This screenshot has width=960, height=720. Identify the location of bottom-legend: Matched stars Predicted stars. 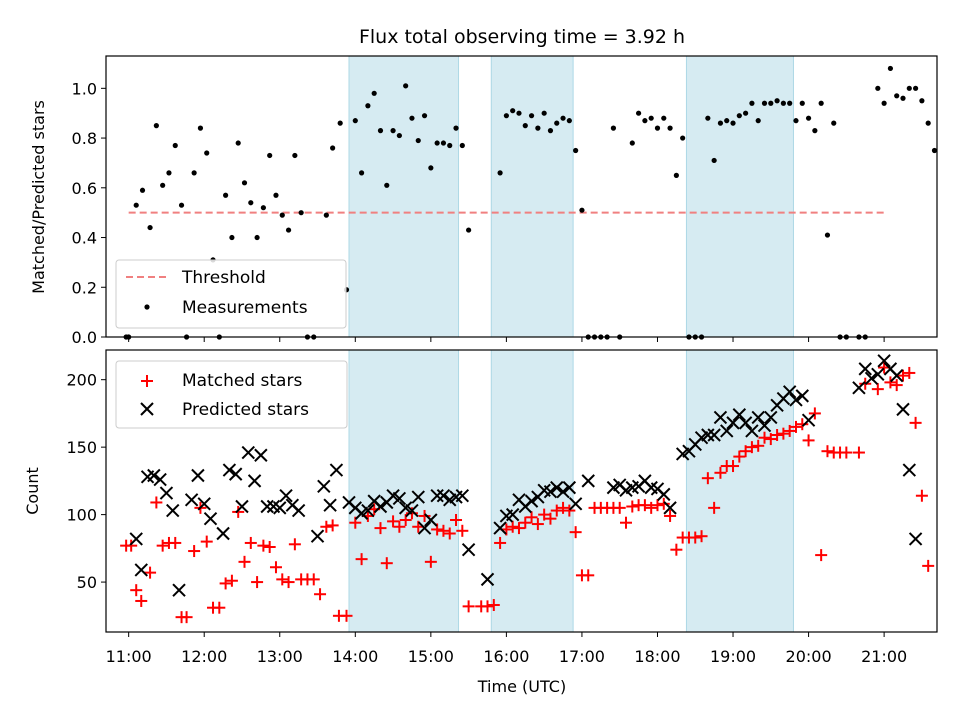
(231, 394).